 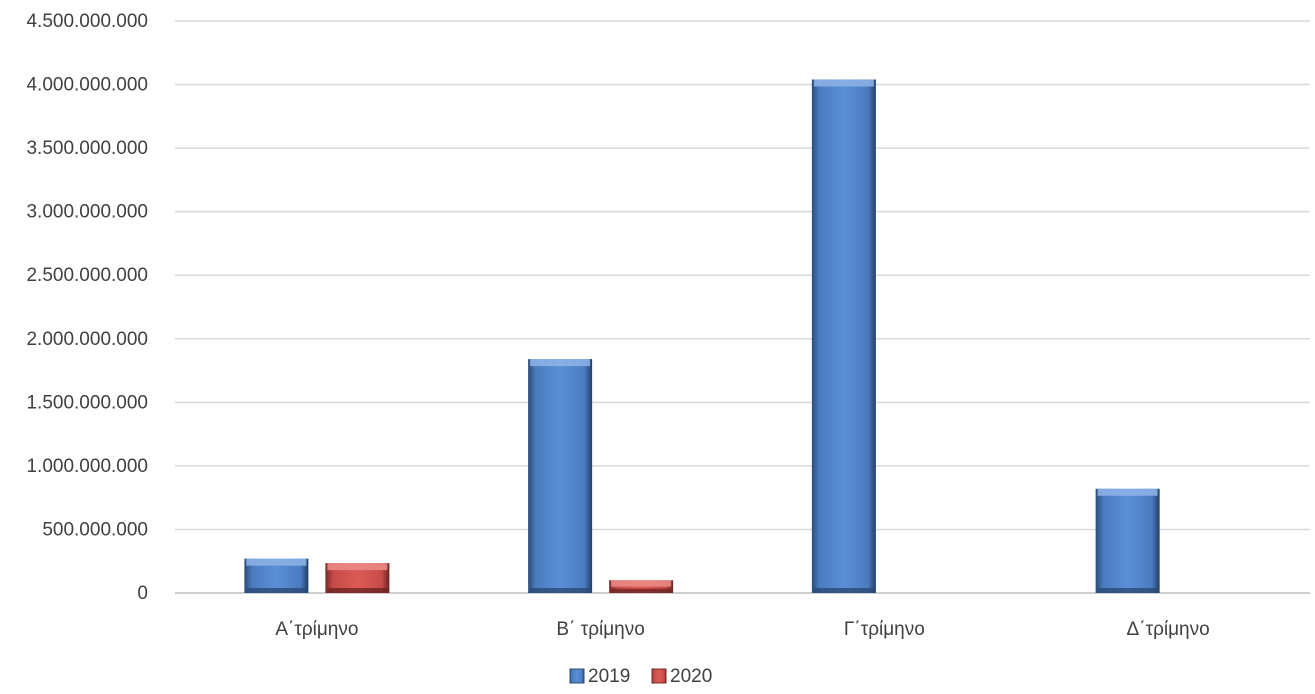 I want to click on y-tick-label: 3.000.000.000, so click(x=87, y=212).